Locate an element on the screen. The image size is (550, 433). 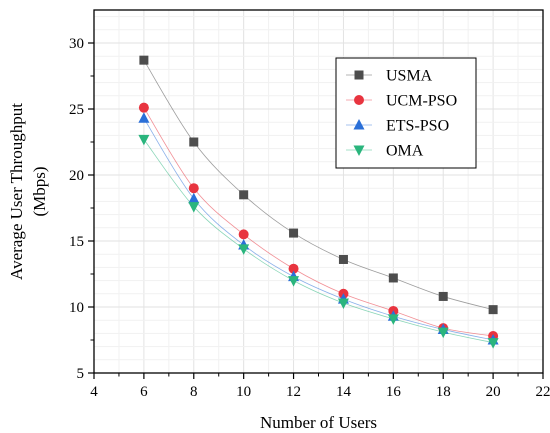
legend-item-ucm-pso: UCM-PSO is located at coordinates (401, 101).